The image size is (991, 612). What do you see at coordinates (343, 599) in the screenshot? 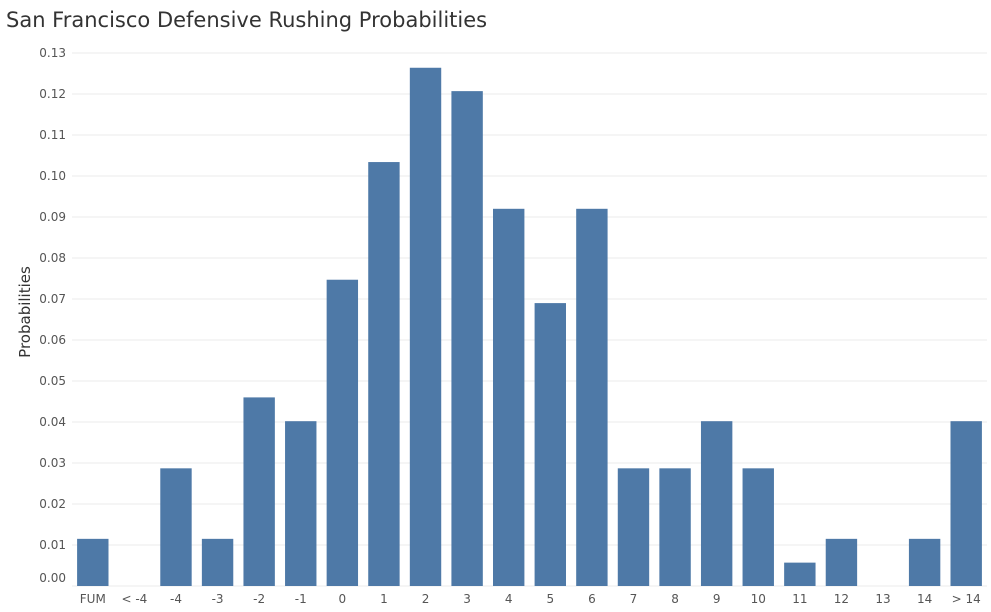
I see `x-tick-label: 0` at bounding box center [343, 599].